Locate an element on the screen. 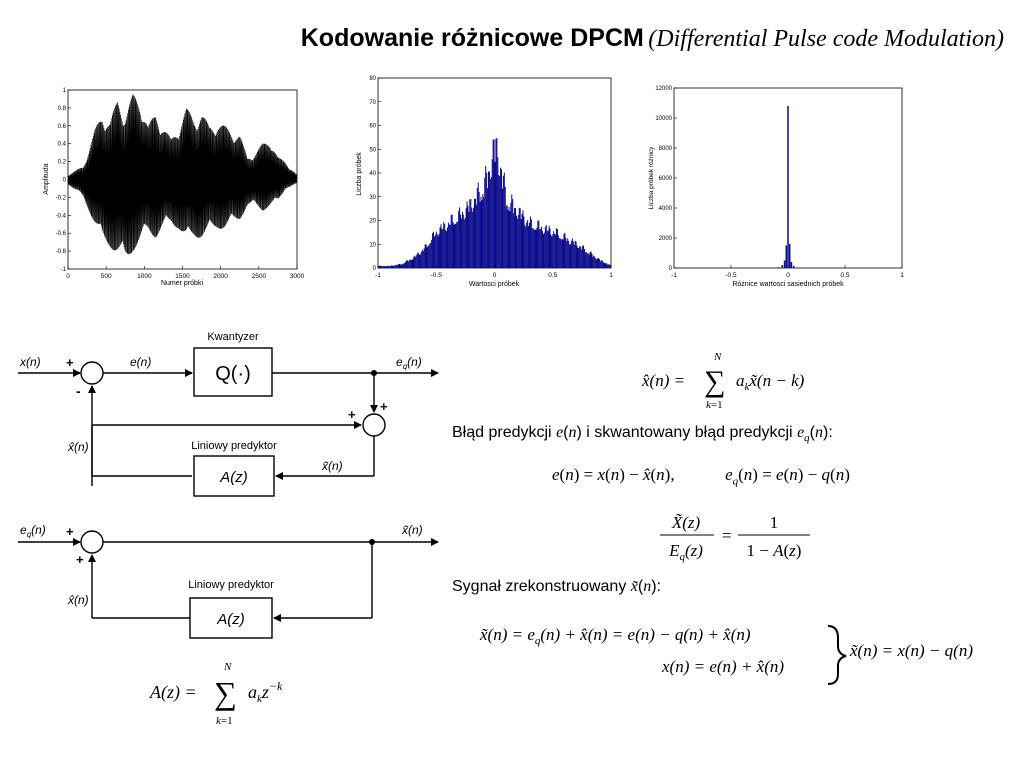  output-label: eq(n) is located at coordinates (409, 363).